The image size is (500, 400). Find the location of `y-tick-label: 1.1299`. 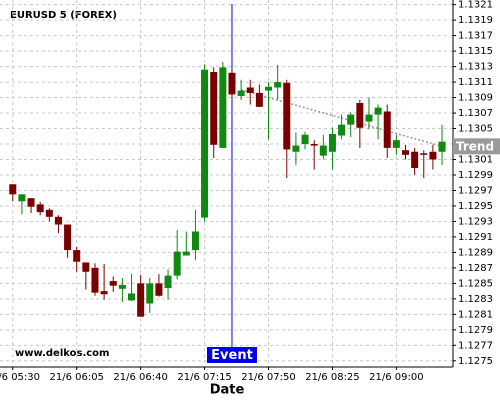

y-tick-label: 1.1299 is located at coordinates (475, 175).